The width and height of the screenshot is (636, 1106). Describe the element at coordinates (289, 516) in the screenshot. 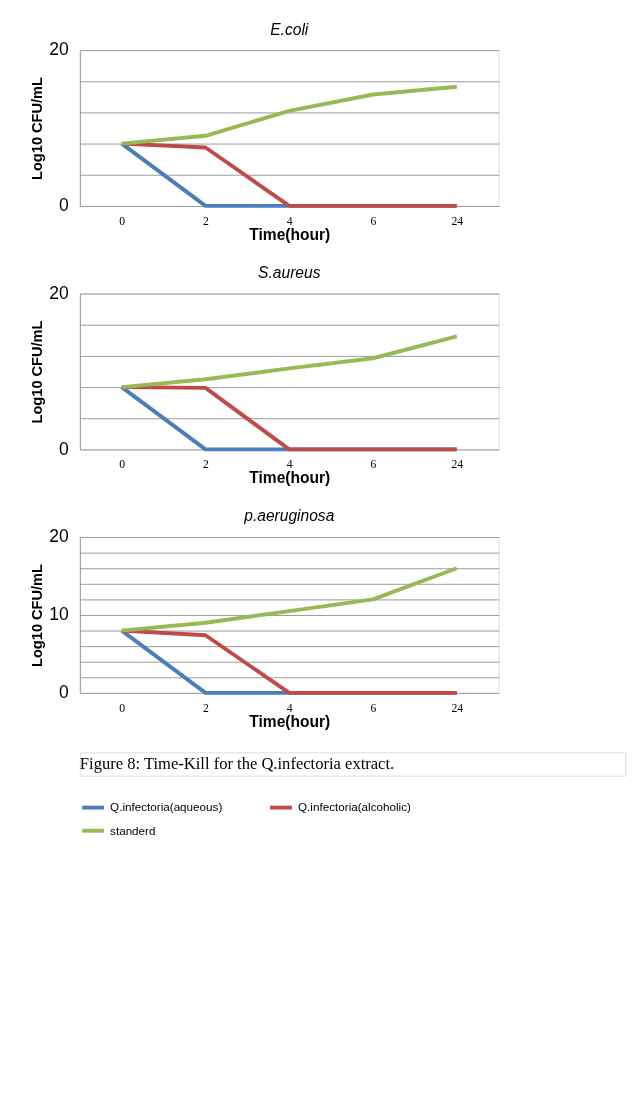

I see `chart-title: p.aeruginosa` at that location.